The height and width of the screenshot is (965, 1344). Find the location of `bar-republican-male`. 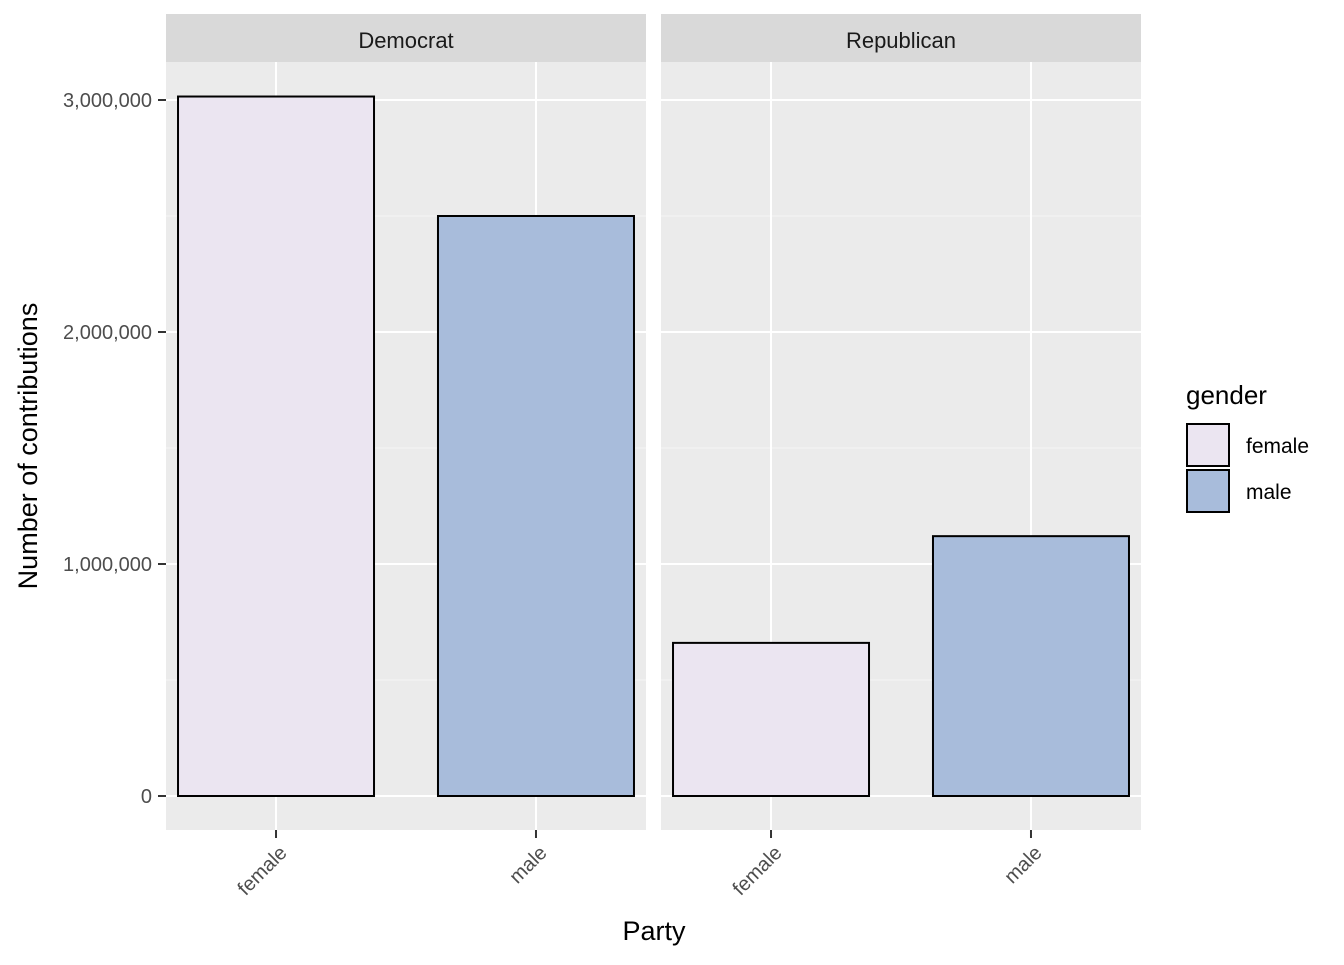

bar-republican-male is located at coordinates (1030, 666).